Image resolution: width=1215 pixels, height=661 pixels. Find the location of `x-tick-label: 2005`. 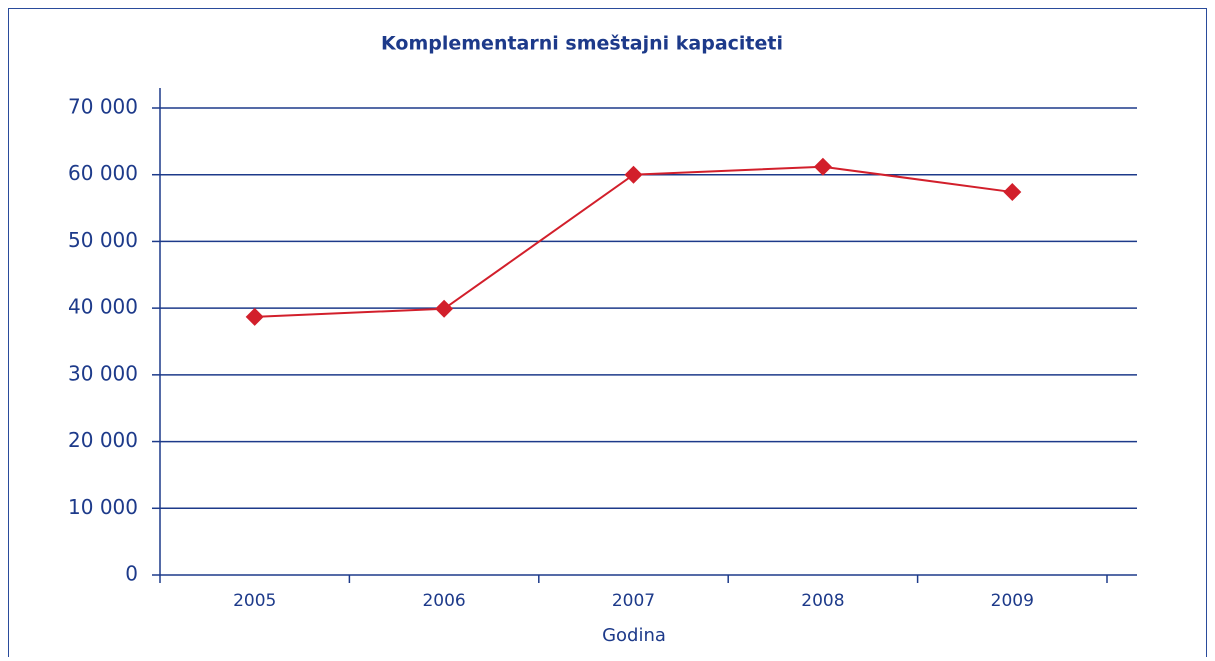

x-tick-label: 2005 is located at coordinates (254, 601).